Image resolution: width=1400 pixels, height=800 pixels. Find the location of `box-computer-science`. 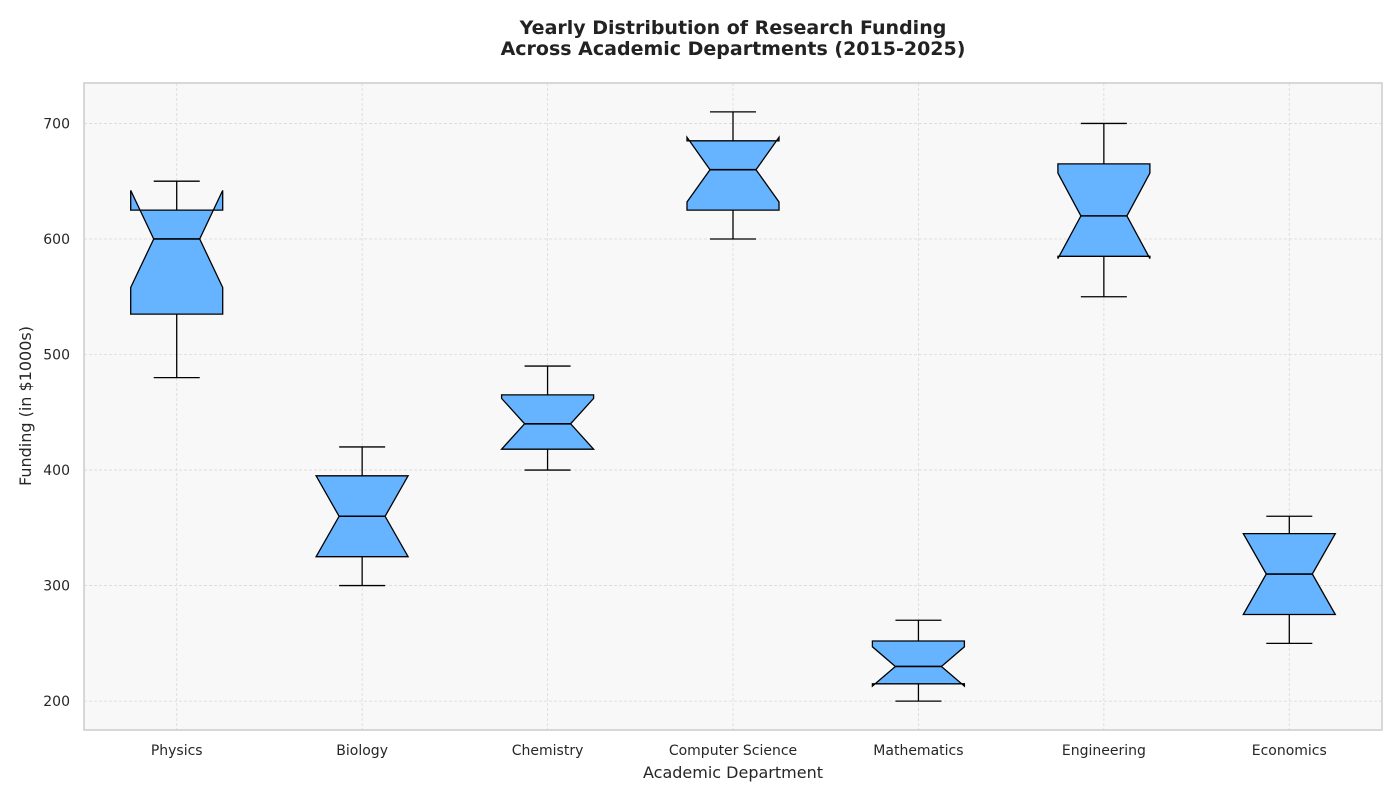

box-computer-science is located at coordinates (733, 175).